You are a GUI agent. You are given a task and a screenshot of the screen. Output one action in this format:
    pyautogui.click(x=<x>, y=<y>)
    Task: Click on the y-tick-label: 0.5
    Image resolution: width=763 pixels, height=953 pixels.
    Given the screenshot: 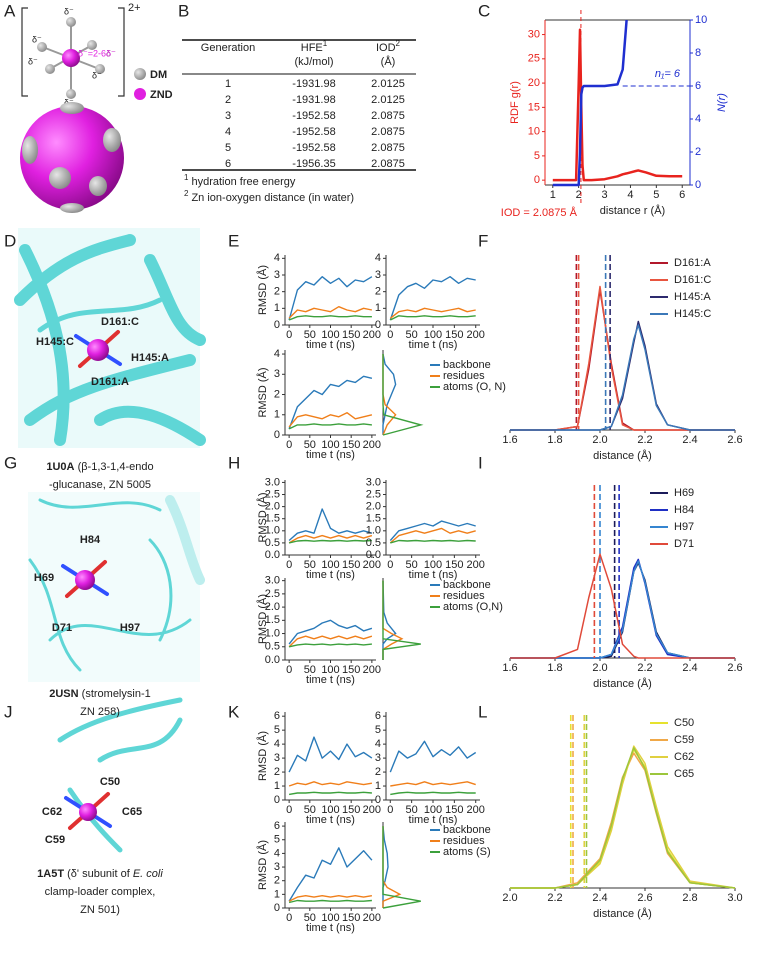 What is the action you would take?
    pyautogui.click(x=272, y=647)
    